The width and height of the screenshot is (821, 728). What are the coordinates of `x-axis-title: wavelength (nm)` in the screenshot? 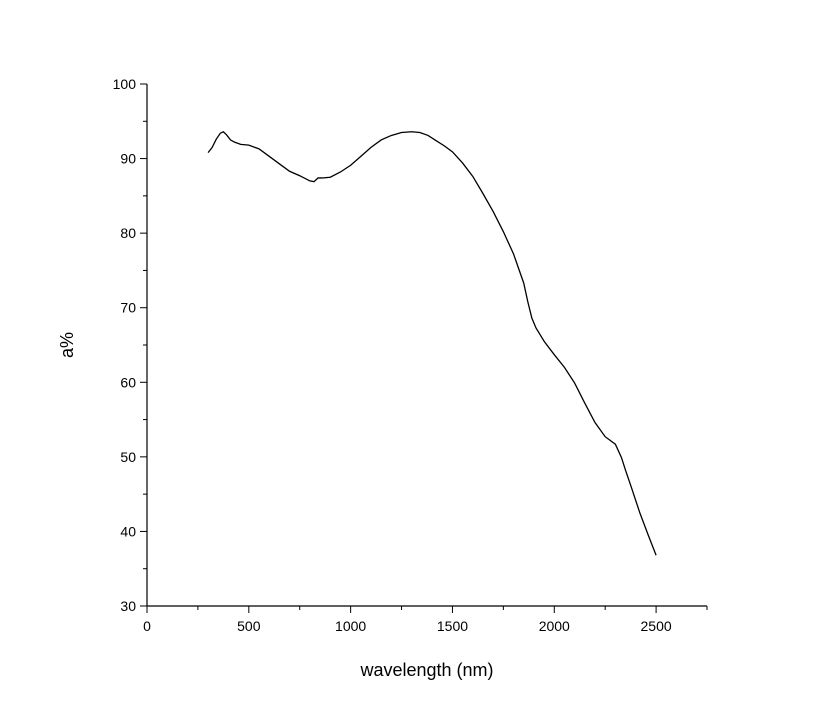 It's located at (426, 670).